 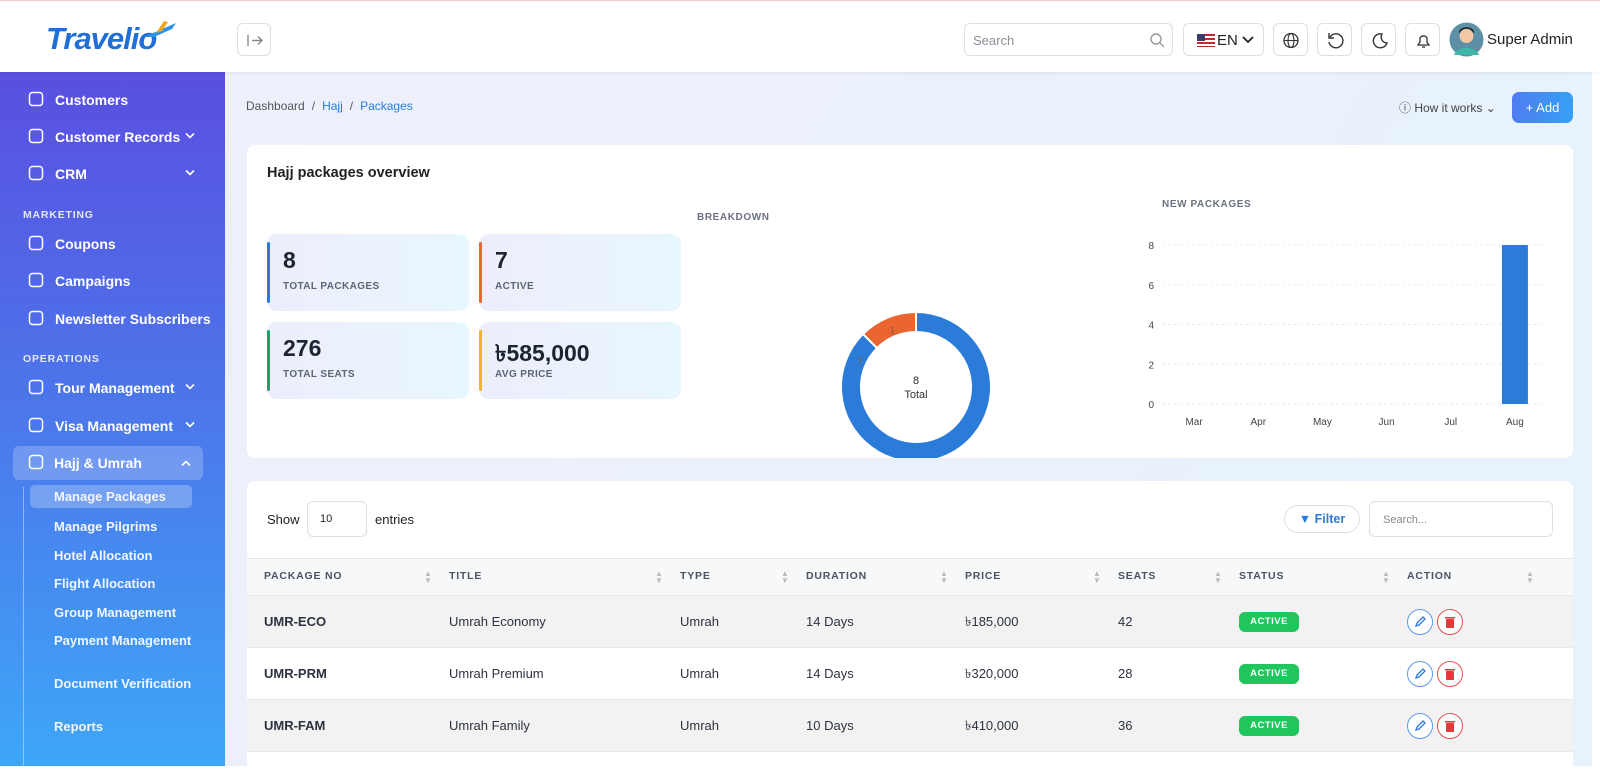 What do you see at coordinates (115, 612) in the screenshot?
I see `submenu-item: Group Management` at bounding box center [115, 612].